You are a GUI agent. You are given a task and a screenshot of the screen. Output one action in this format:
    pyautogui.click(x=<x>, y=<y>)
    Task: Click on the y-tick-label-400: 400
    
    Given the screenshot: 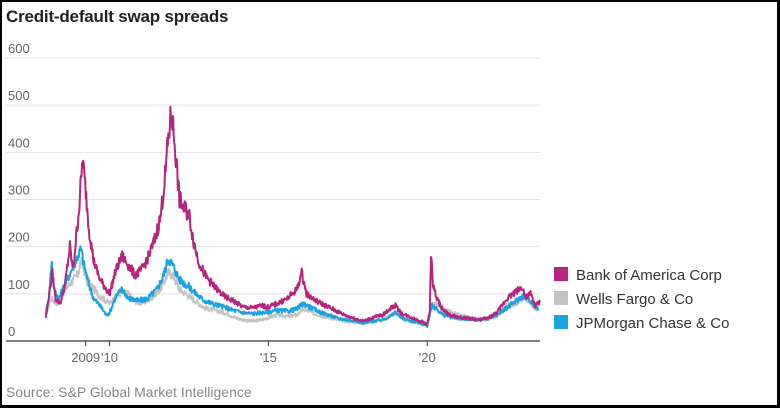 What is the action you would take?
    pyautogui.click(x=19, y=142)
    